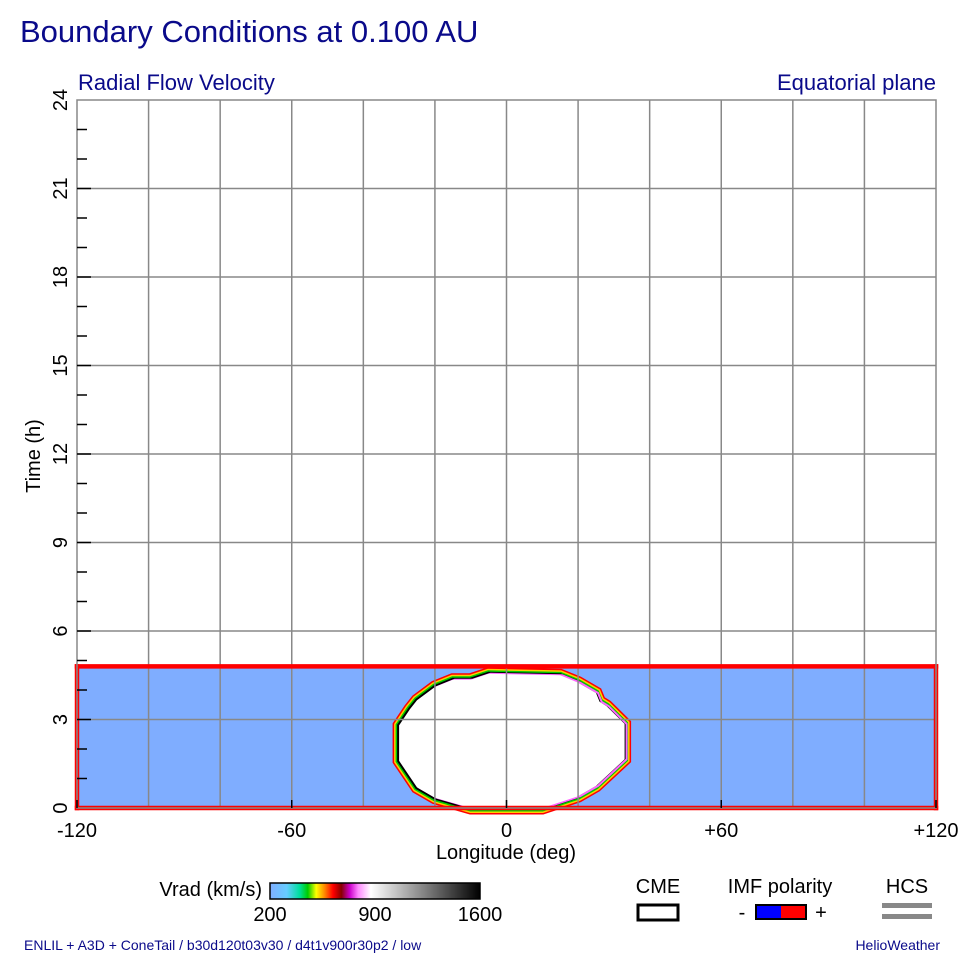 This screenshot has width=960, height=965. I want to click on y-axis-label: Time (h), so click(34, 456).